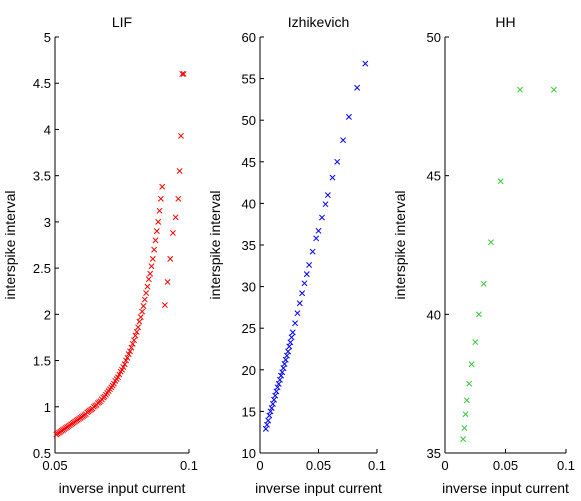 This screenshot has height=501, width=581. What do you see at coordinates (505, 22) in the screenshot?
I see `chart-title: HH` at bounding box center [505, 22].